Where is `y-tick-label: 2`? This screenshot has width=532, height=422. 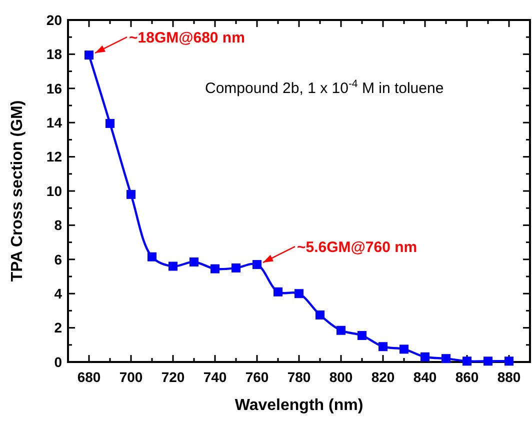
y-tick-label: 2 is located at coordinates (58, 328).